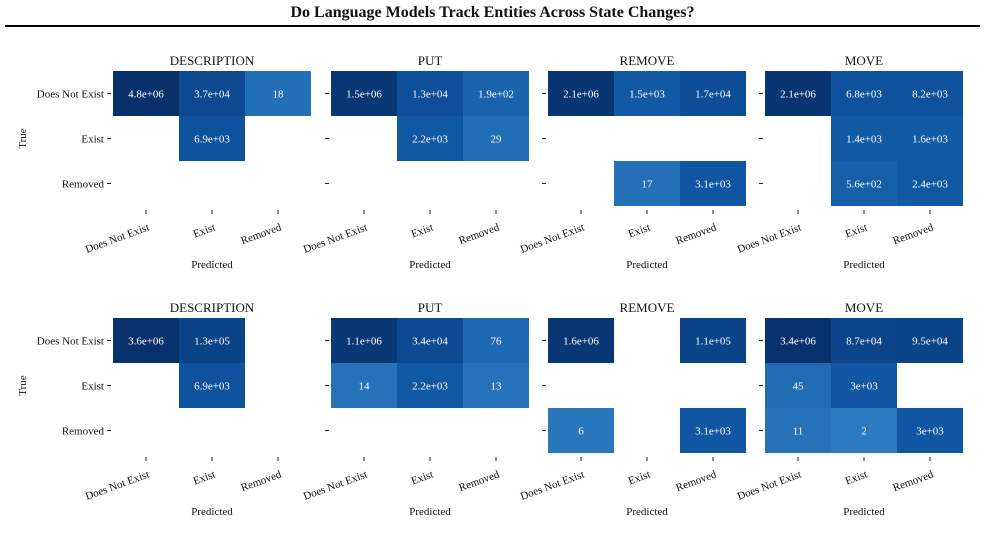  Describe the element at coordinates (496, 138) in the screenshot. I see `heatmap-cell-put-top-r1c2` at that location.